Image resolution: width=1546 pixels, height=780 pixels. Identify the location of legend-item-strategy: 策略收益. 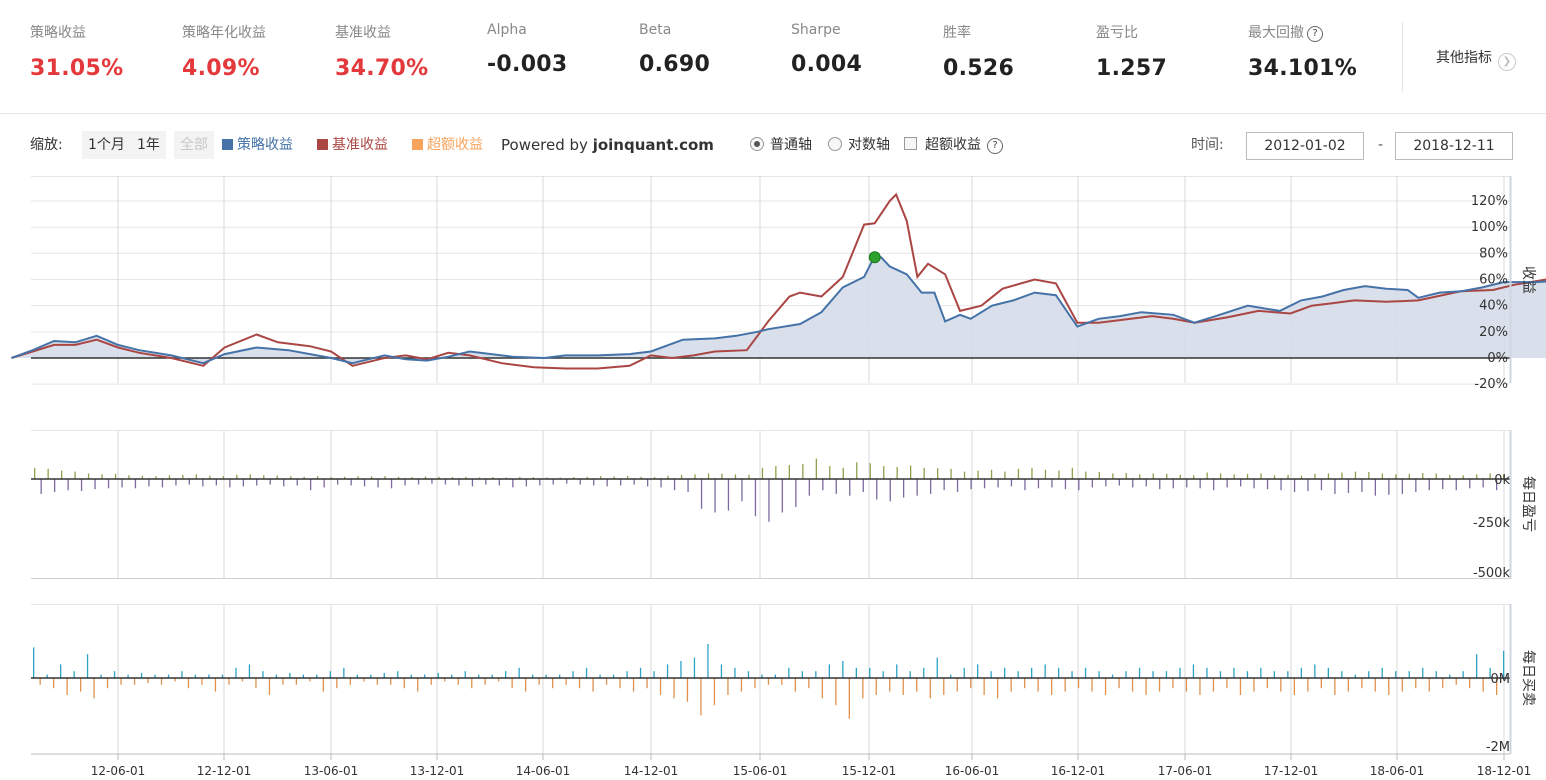
(257, 145).